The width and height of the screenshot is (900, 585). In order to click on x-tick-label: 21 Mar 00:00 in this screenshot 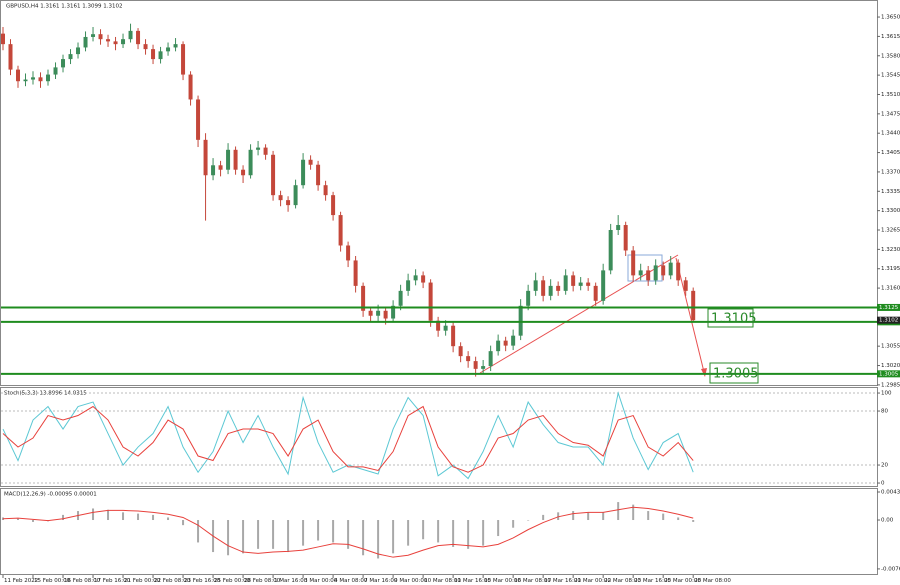, I will do `click(592, 581)`.